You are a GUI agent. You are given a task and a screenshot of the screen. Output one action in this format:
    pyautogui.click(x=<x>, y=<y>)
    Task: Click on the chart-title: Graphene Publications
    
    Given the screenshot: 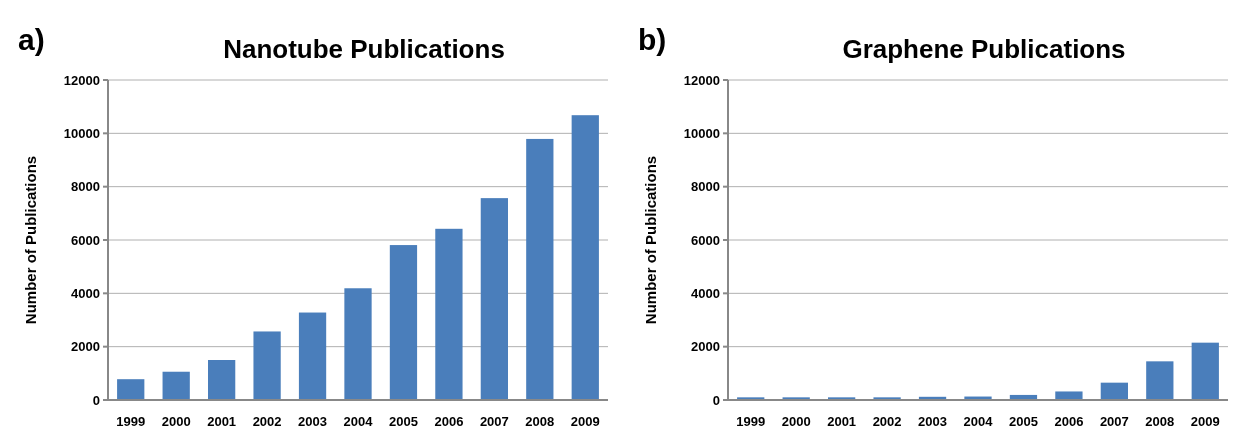 What is the action you would take?
    pyautogui.click(x=984, y=49)
    